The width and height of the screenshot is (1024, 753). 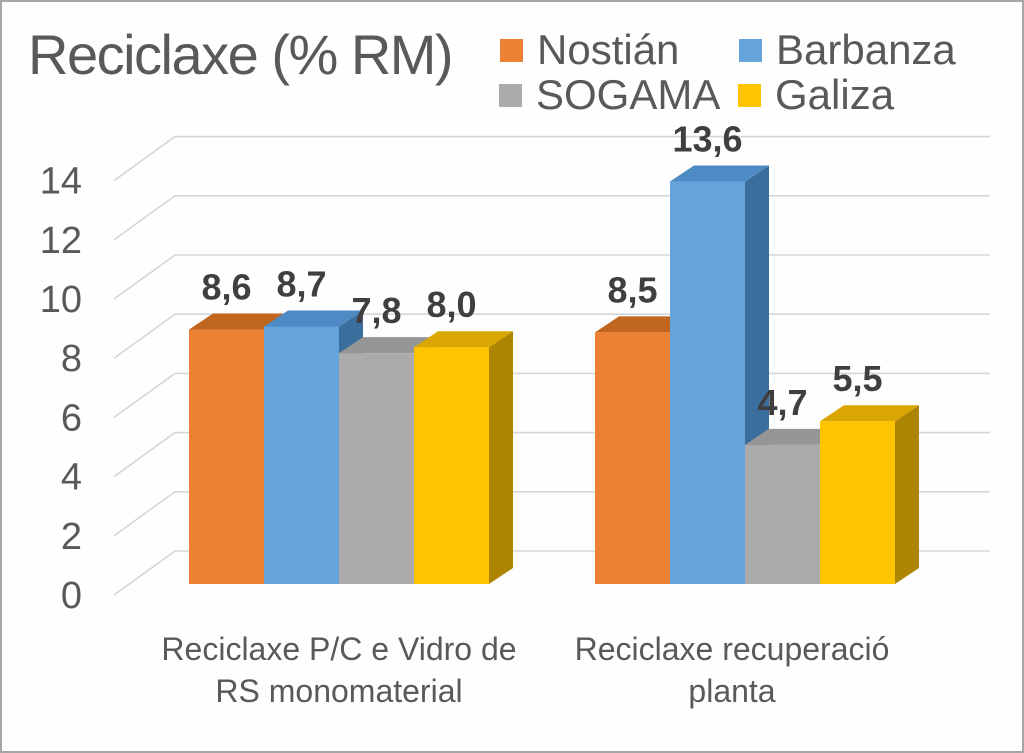 I want to click on legend-label-nostian: Nostián, so click(x=608, y=49).